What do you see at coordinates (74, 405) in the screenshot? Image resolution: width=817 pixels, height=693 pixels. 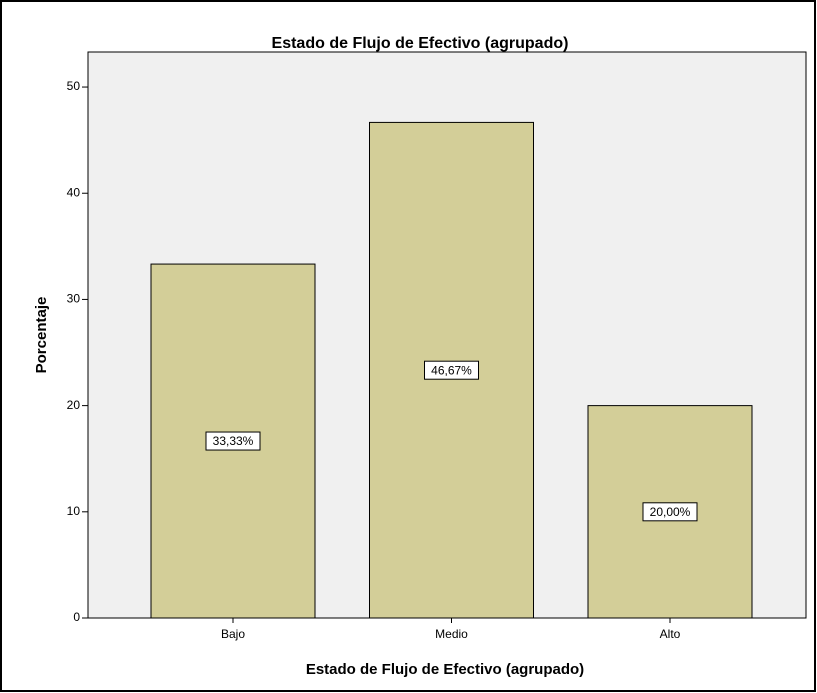 I see `y-tick-label: 20` at bounding box center [74, 405].